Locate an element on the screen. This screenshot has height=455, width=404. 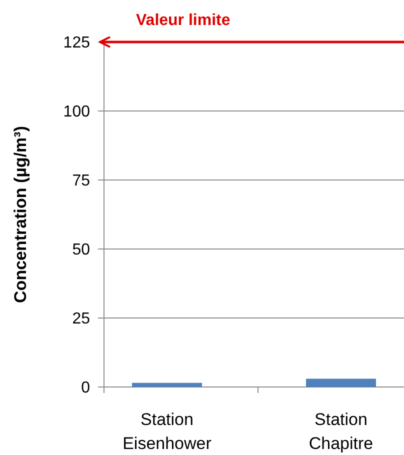
ref-line-label: Valeur limite is located at coordinates (183, 20).